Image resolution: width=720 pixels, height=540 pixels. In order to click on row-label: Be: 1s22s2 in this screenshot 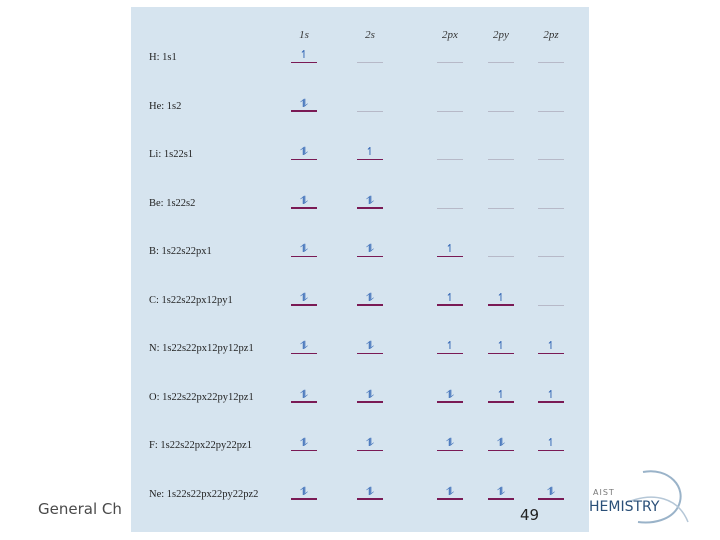, I will do `click(172, 203)`.